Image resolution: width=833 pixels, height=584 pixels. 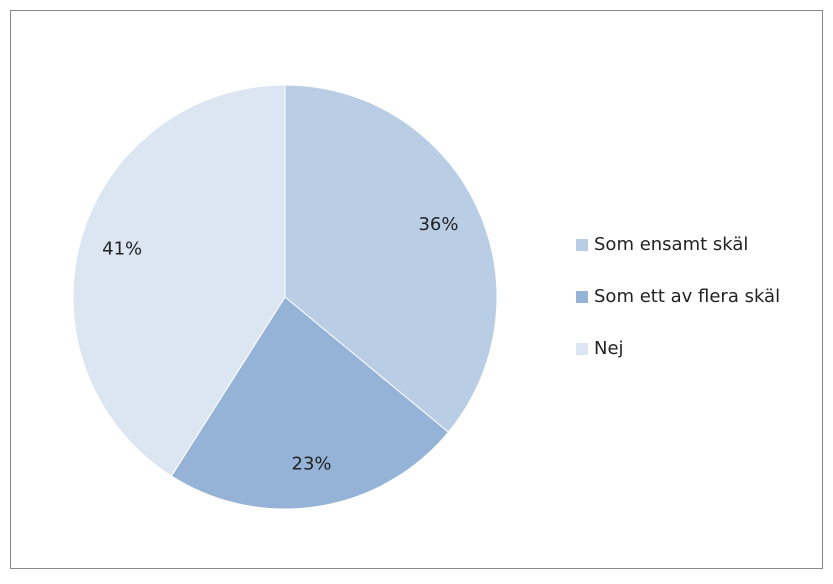 What do you see at coordinates (438, 224) in the screenshot?
I see `data-label: 36%` at bounding box center [438, 224].